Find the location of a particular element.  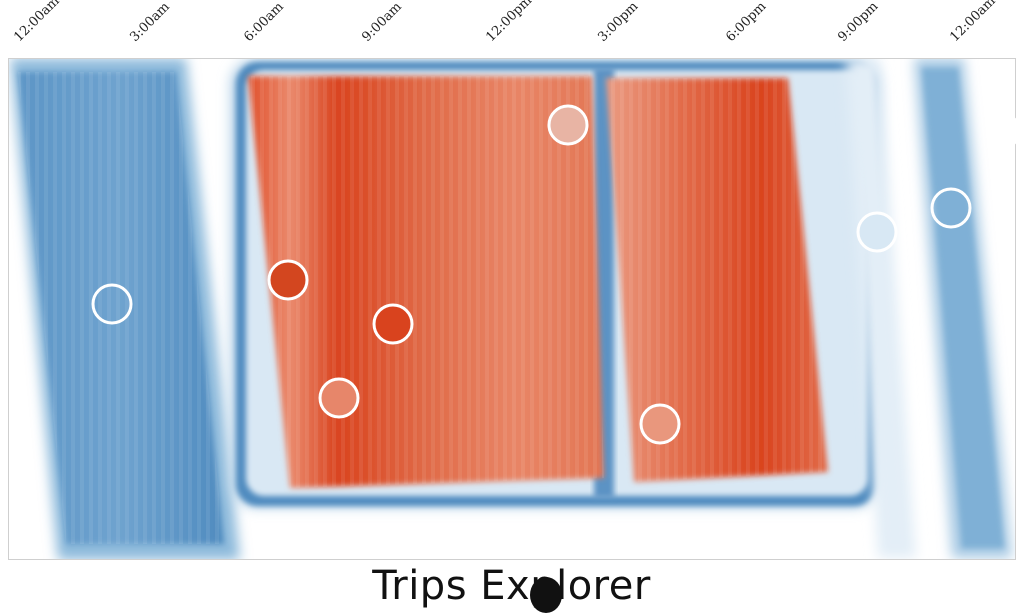

time-tick: 3:00pm is located at coordinates (618, 23).